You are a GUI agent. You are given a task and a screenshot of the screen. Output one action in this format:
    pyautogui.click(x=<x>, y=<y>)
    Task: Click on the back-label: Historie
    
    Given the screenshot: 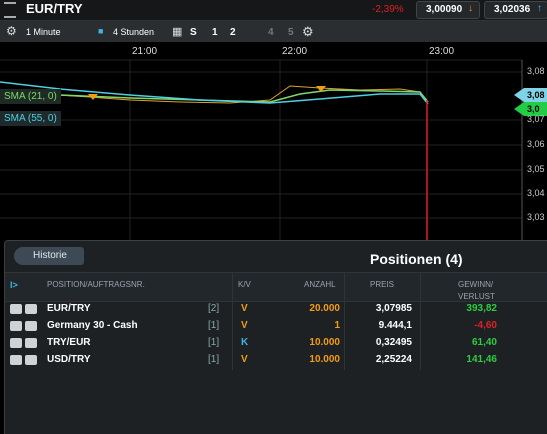 What is the action you would take?
    pyautogui.click(x=50, y=255)
    